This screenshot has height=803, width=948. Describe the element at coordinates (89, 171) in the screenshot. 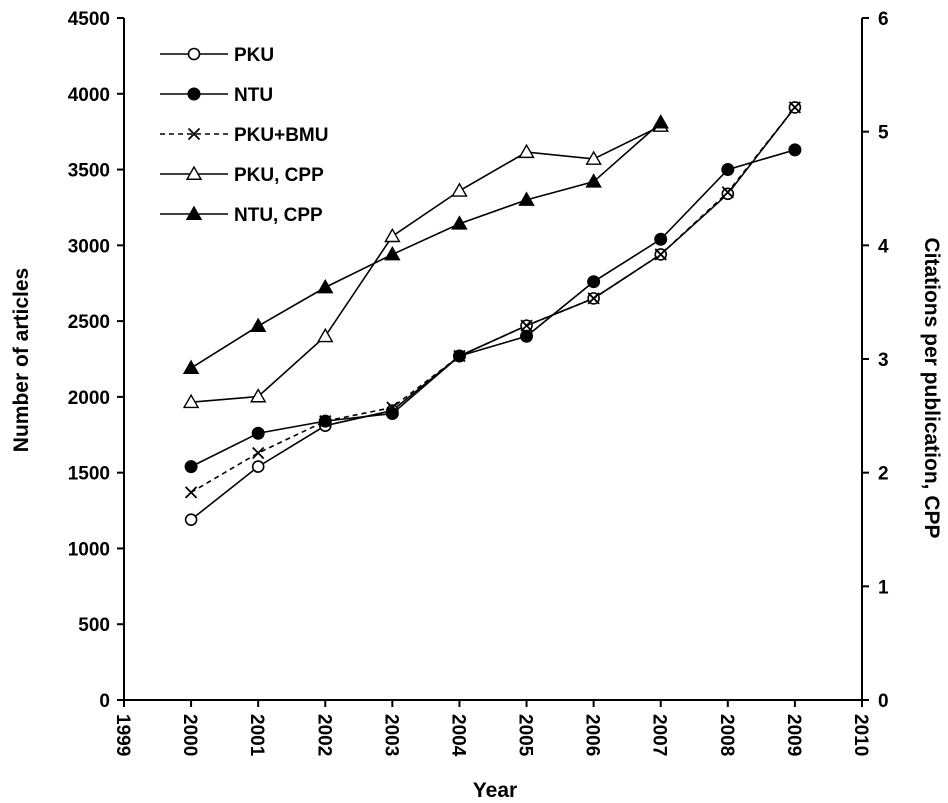

I see `y-tick-label: 3500` at that location.